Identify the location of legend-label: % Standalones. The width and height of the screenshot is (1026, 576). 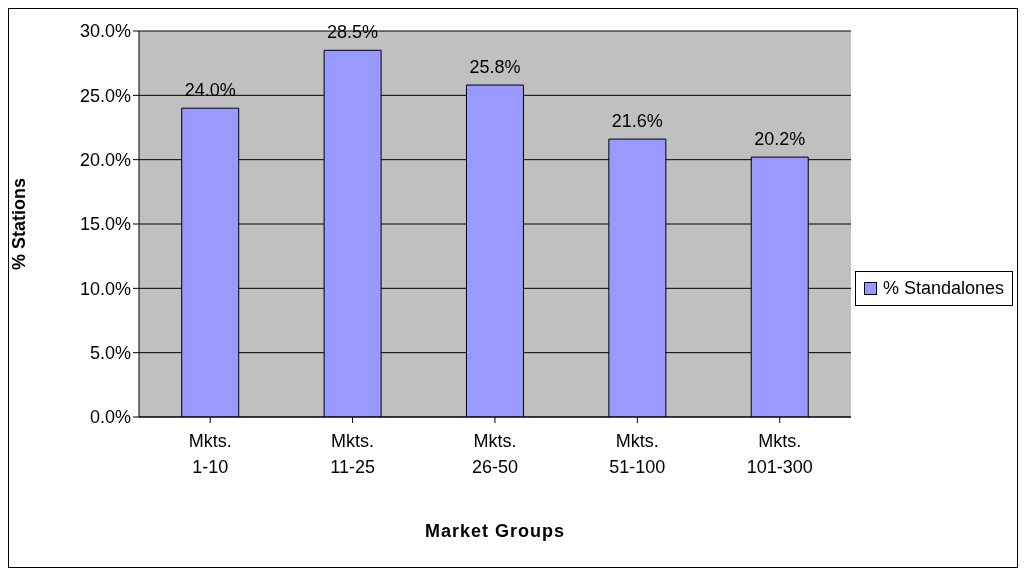
(943, 288).